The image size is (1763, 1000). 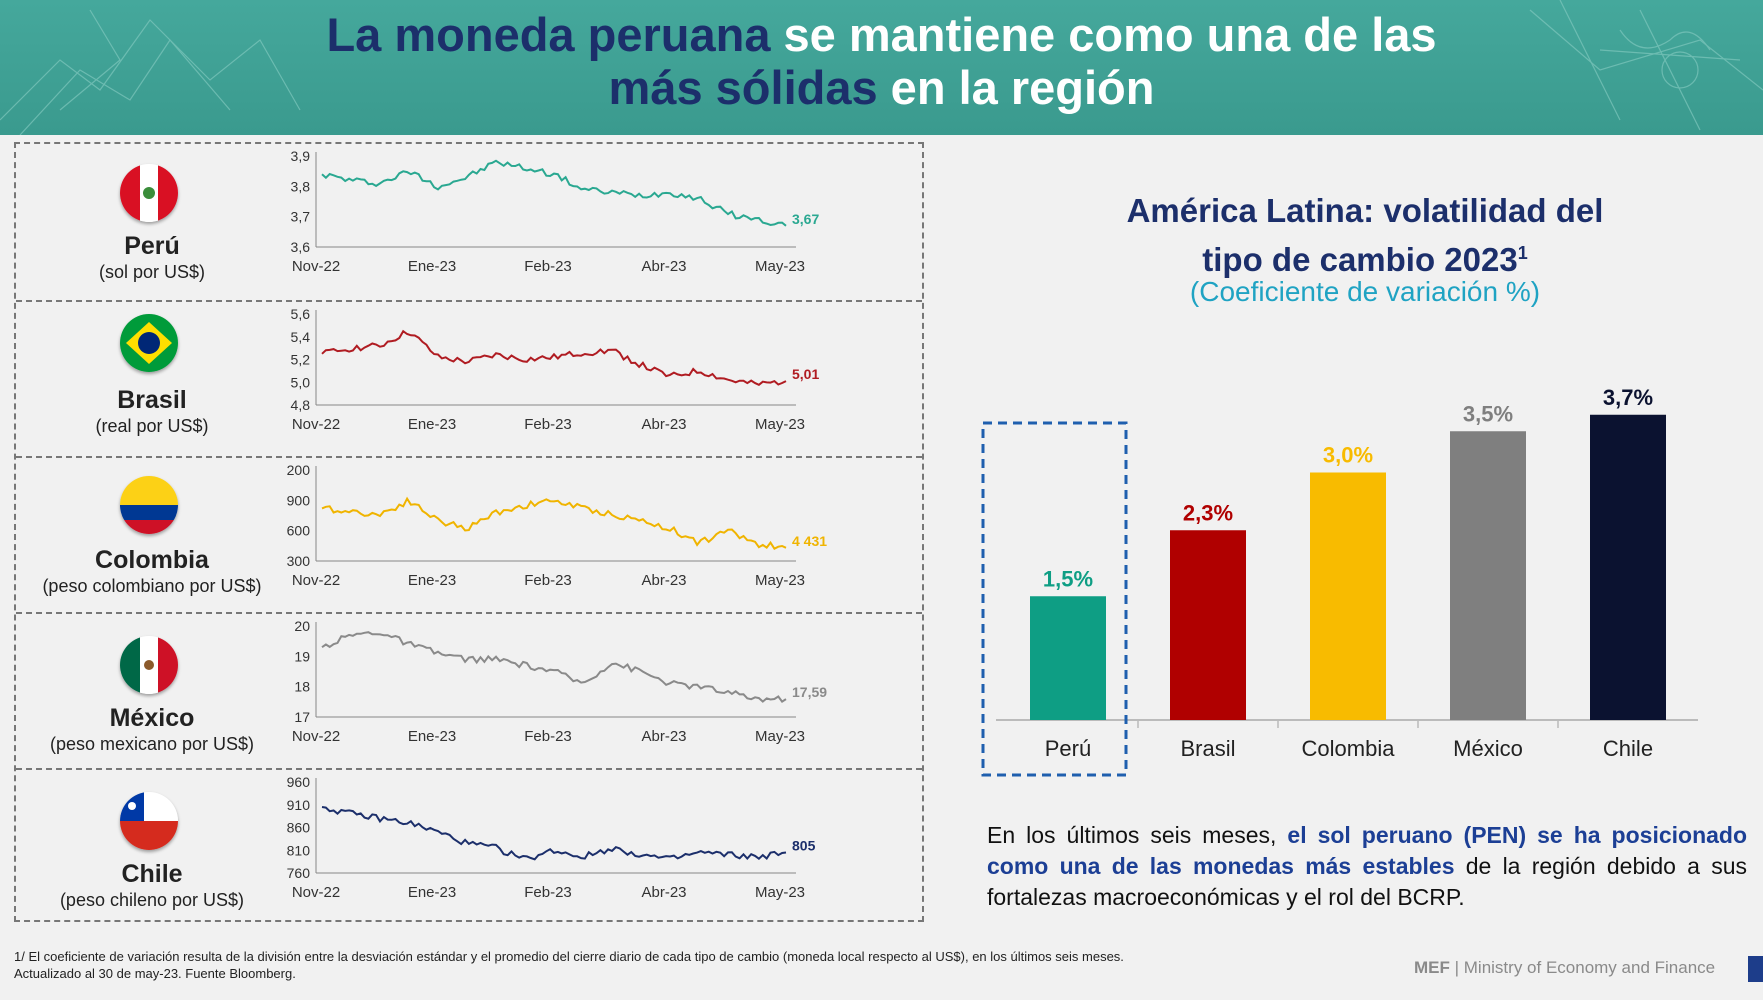 I want to click on country-name: Brasil, so click(x=152, y=400).